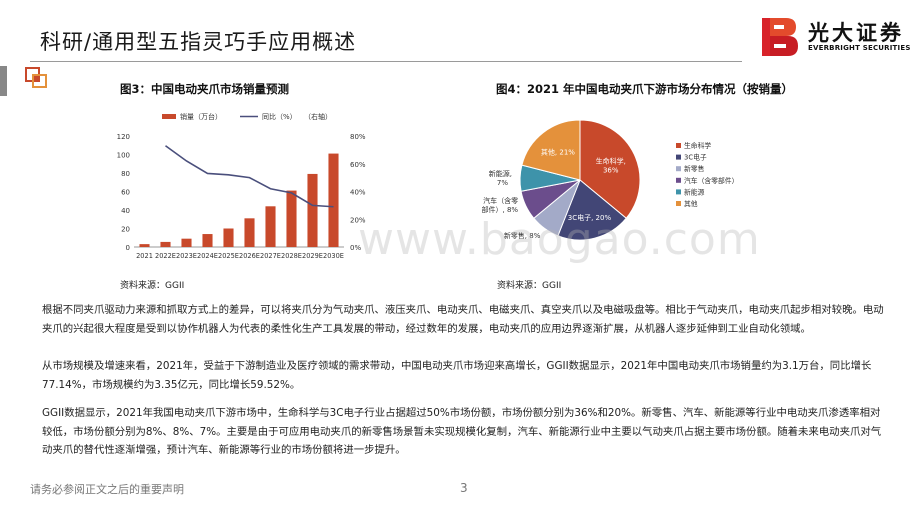  Describe the element at coordinates (249, 256) in the screenshot. I see `x-tick-label: 2026E` at that location.